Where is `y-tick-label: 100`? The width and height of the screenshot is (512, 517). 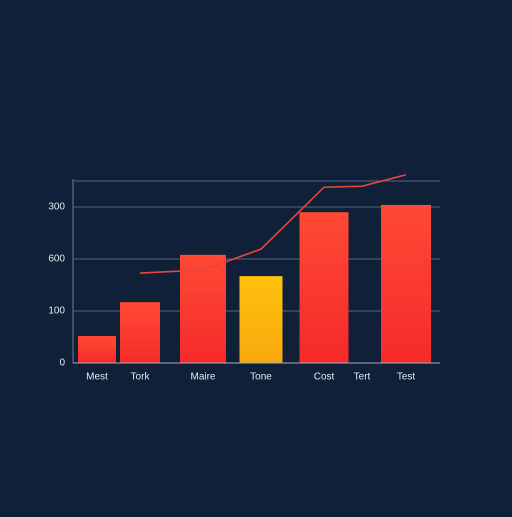
y-tick-label: 100 is located at coordinates (56, 311).